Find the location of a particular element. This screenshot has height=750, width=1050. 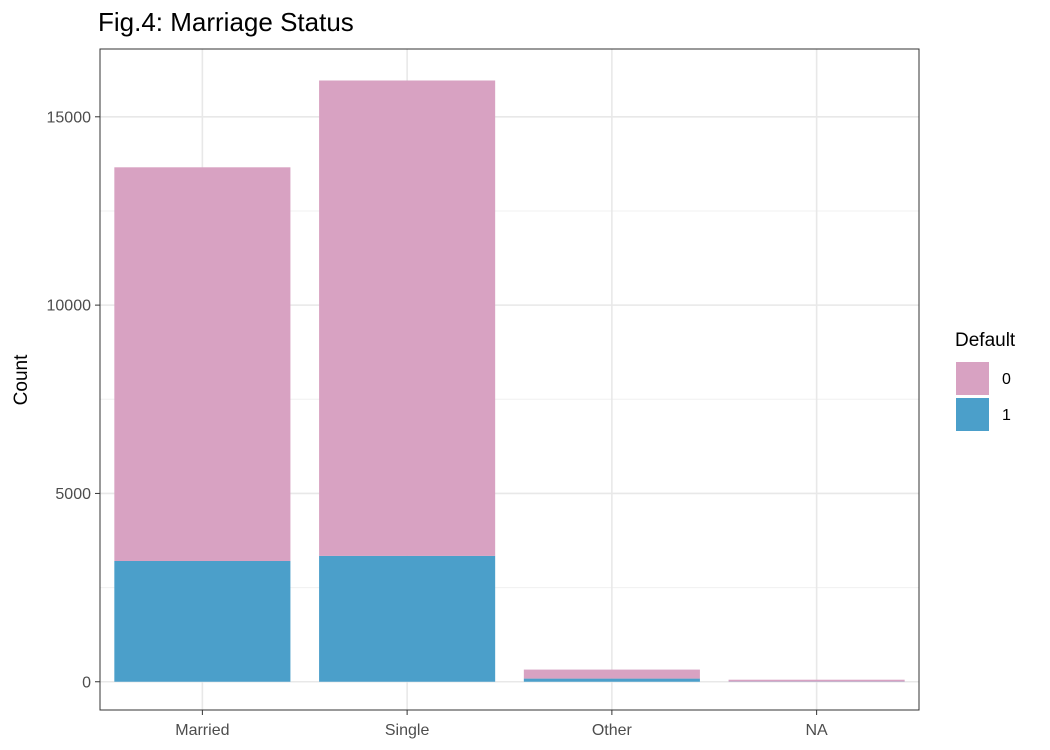

legend-title: Default is located at coordinates (985, 340).